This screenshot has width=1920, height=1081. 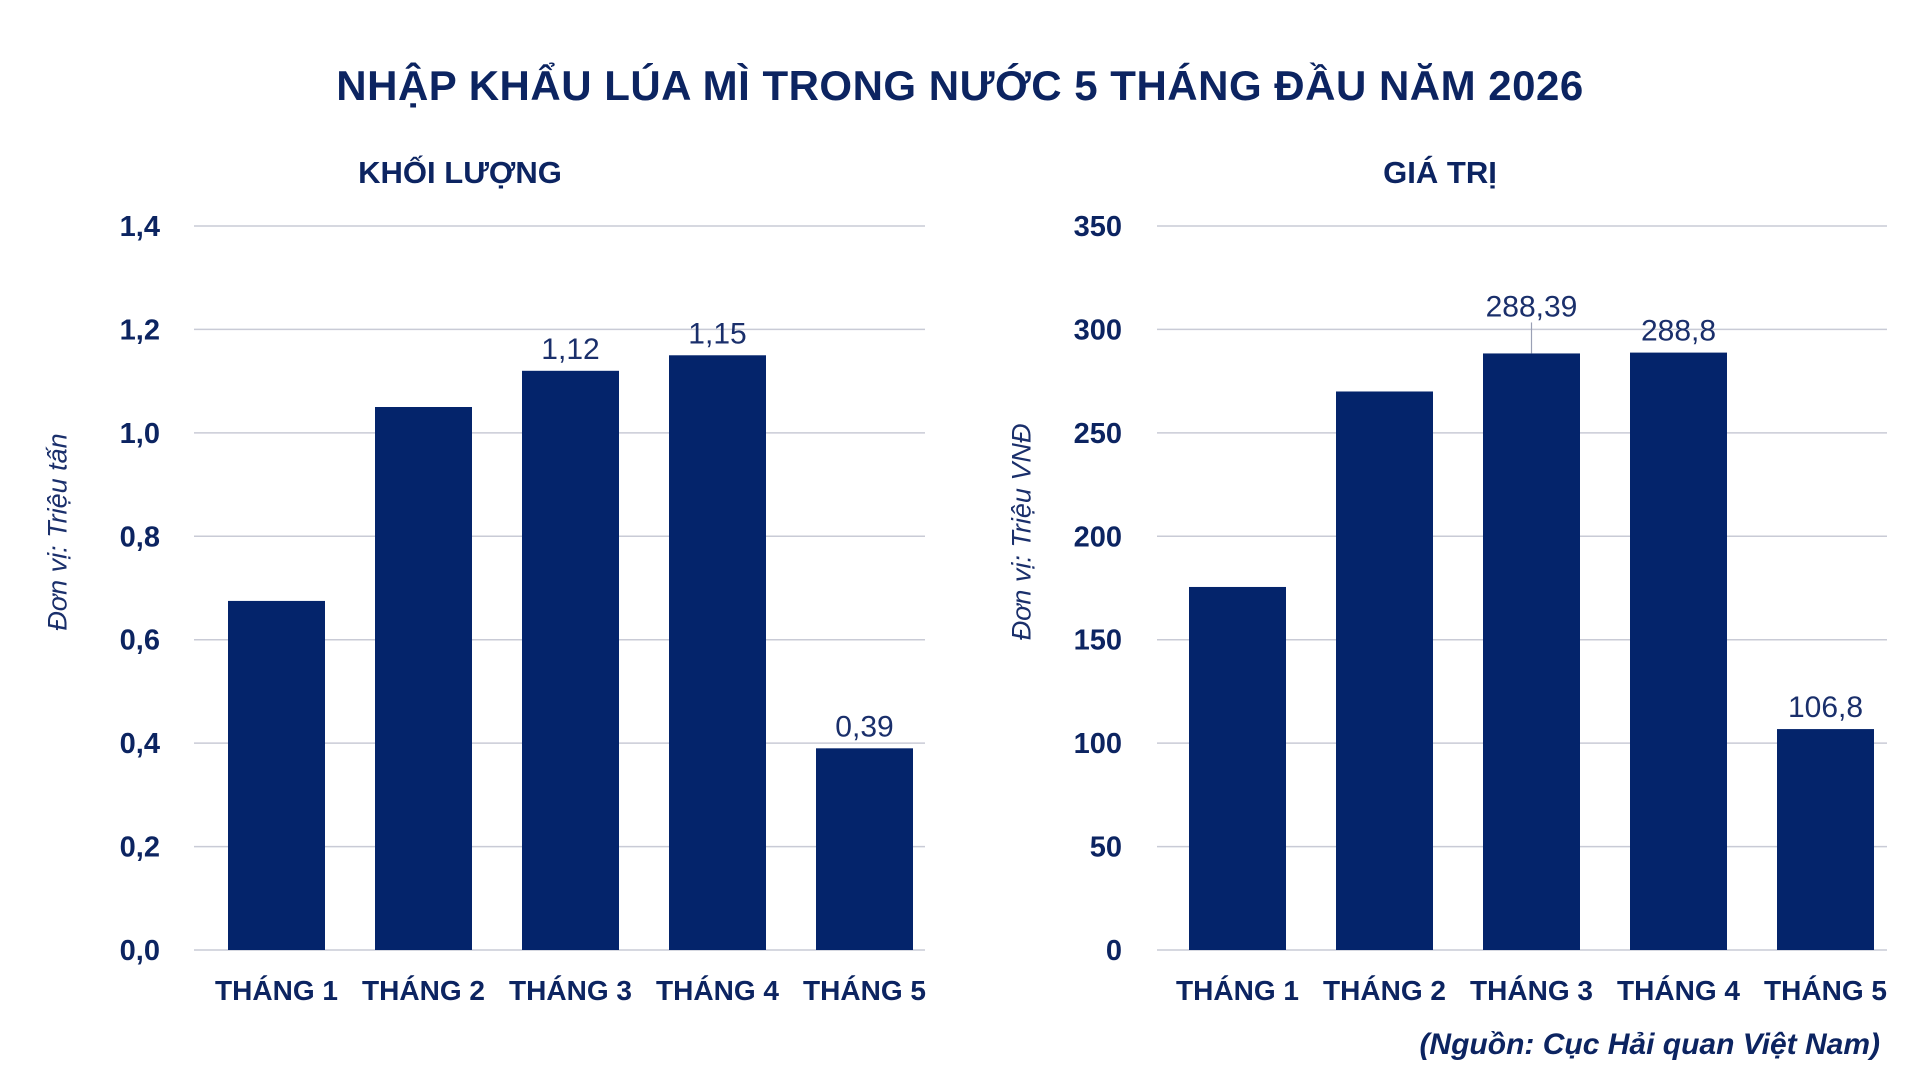 What do you see at coordinates (1532, 306) in the screenshot?
I see `right-data-label: 288,39` at bounding box center [1532, 306].